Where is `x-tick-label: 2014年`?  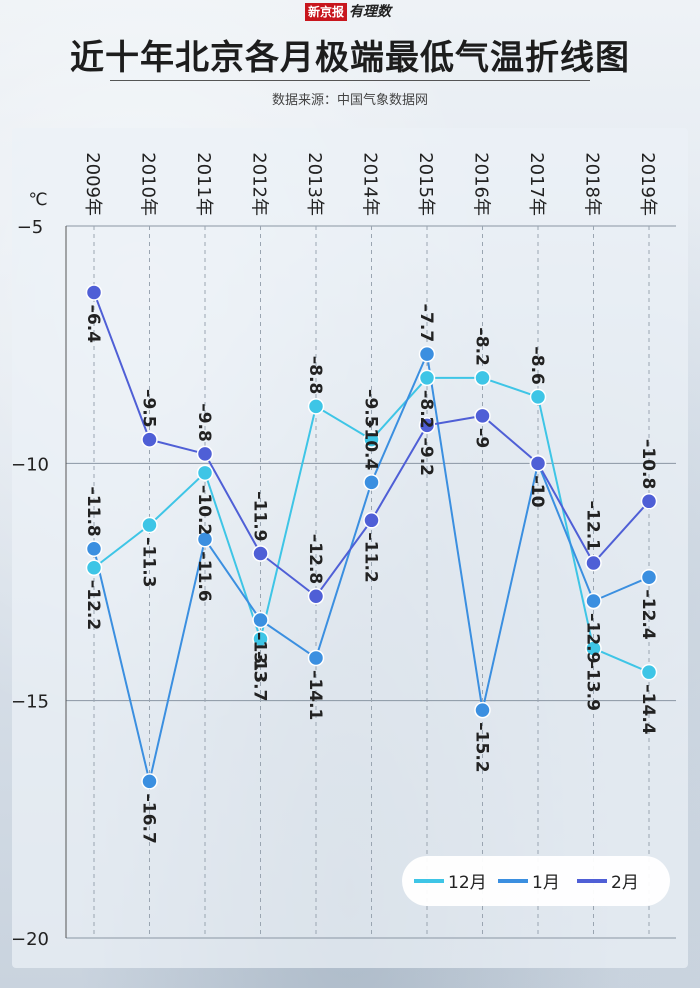 x-tick-label: 2014年 is located at coordinates (370, 184).